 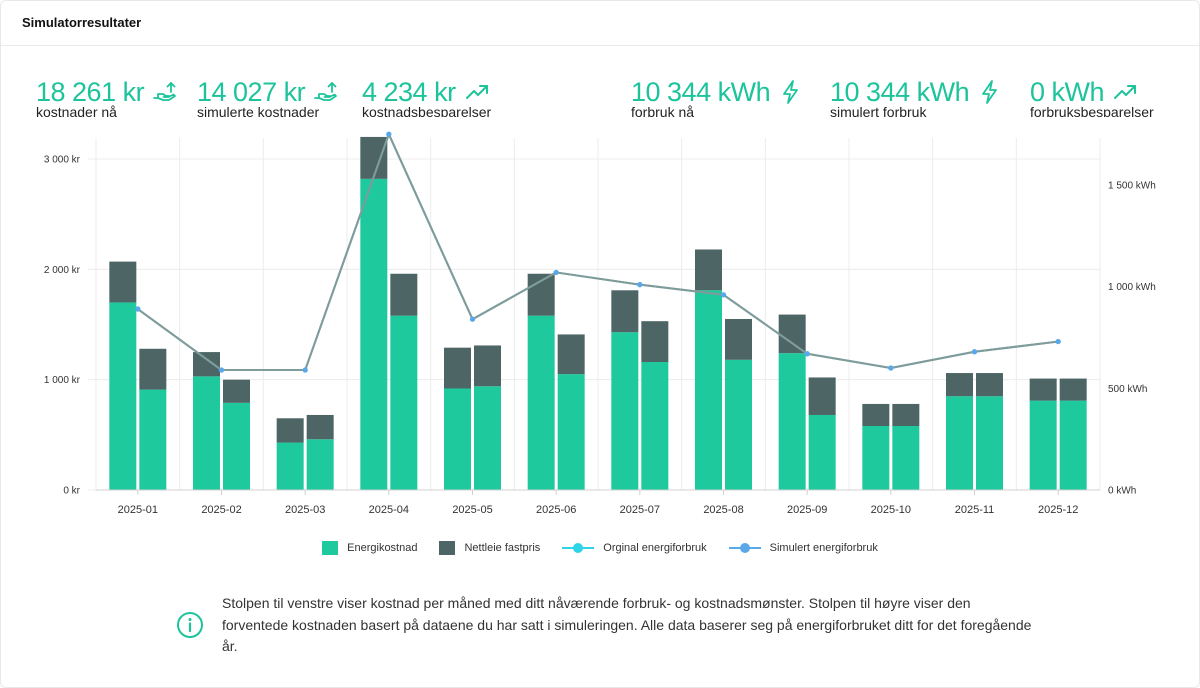 What do you see at coordinates (472, 510) in the screenshot?
I see `x-tick-label: 2025-05` at bounding box center [472, 510].